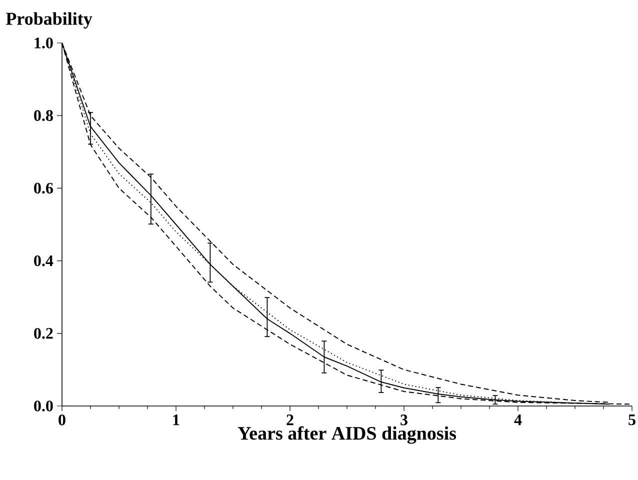 The width and height of the screenshot is (638, 480). Describe the element at coordinates (632, 420) in the screenshot. I see `x-tick-label: 5` at that location.